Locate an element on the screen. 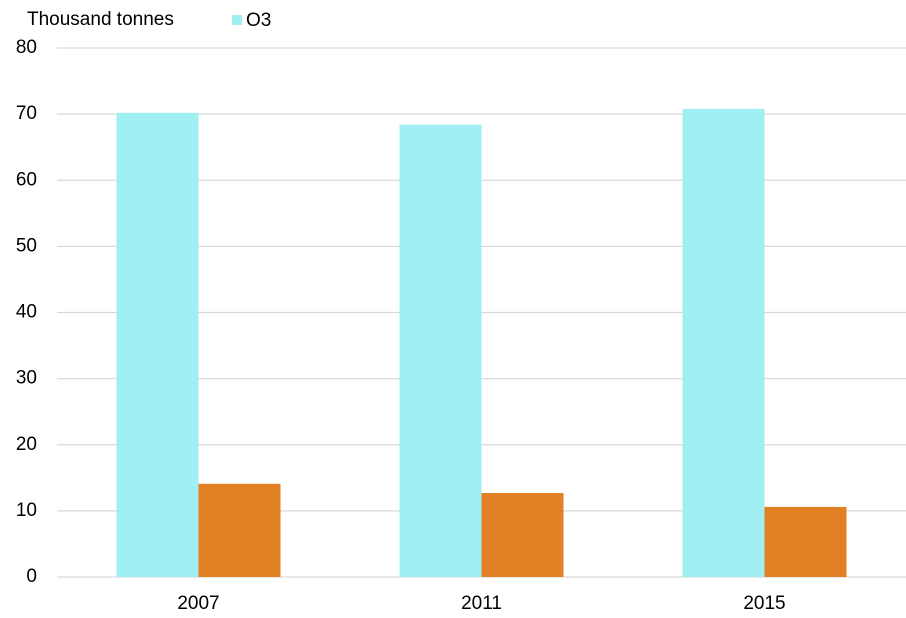 The image size is (906, 618). legend-label: O3 is located at coordinates (258, 20).